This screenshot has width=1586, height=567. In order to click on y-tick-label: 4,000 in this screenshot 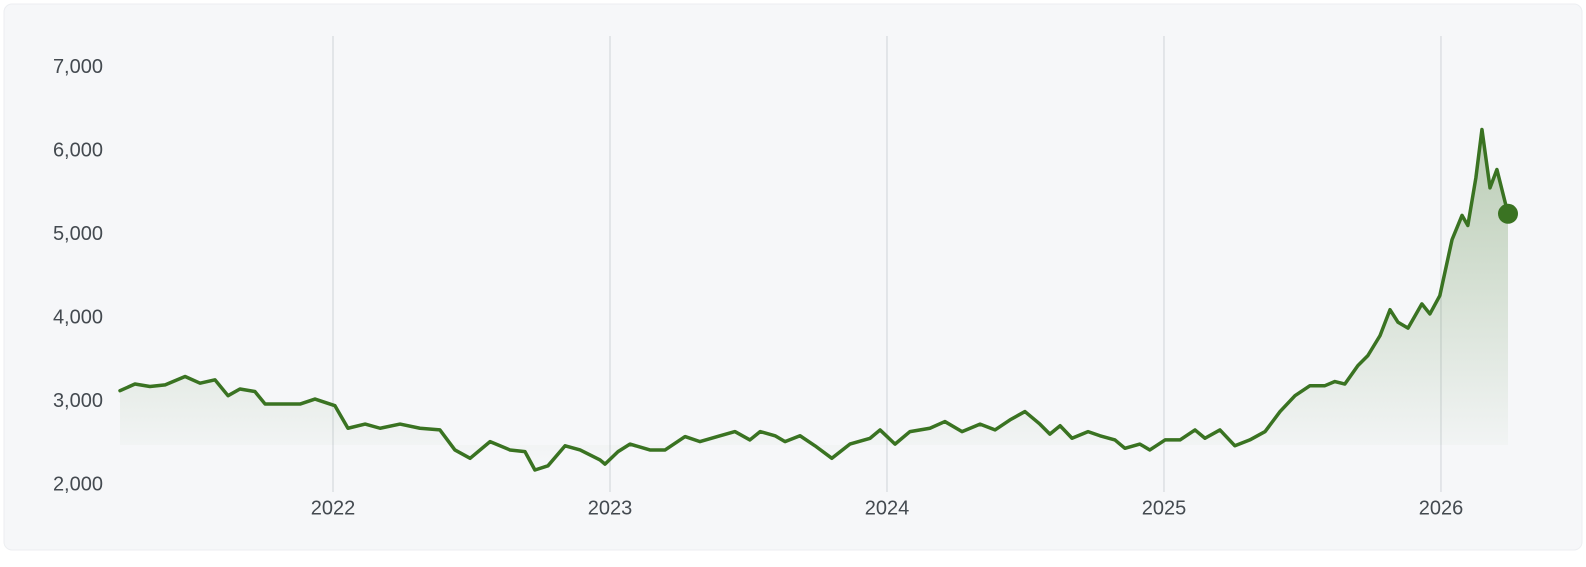, I will do `click(78, 317)`.